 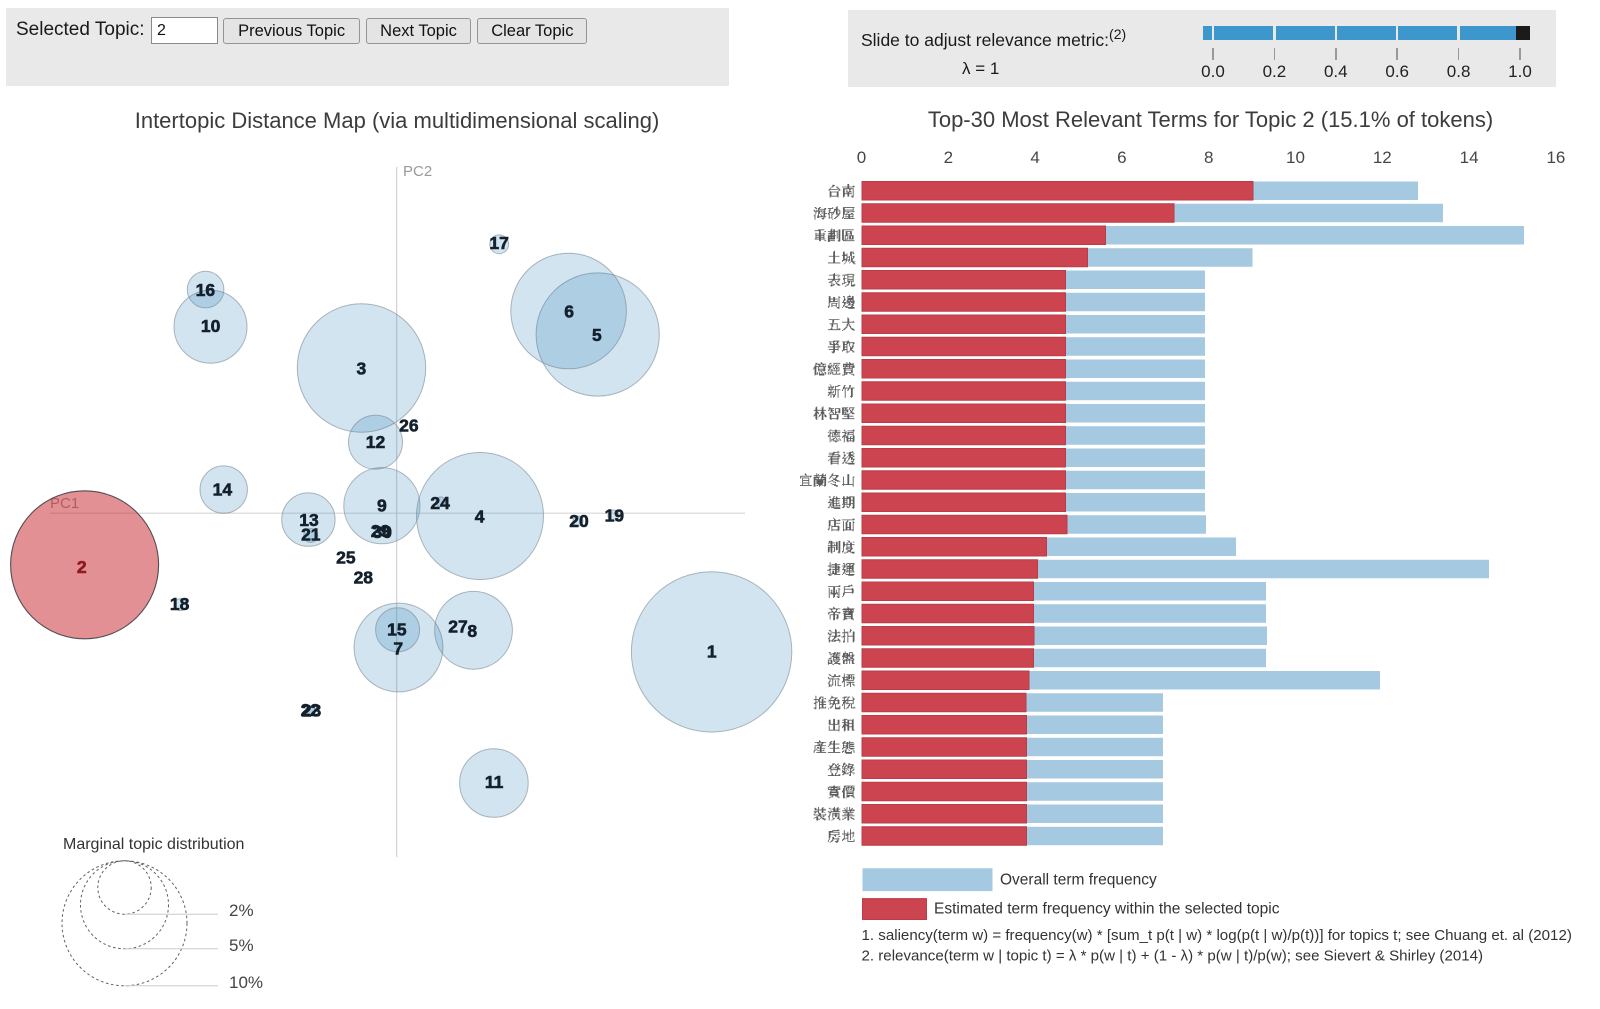 I want to click on svg-text: 11, so click(x=494, y=782).